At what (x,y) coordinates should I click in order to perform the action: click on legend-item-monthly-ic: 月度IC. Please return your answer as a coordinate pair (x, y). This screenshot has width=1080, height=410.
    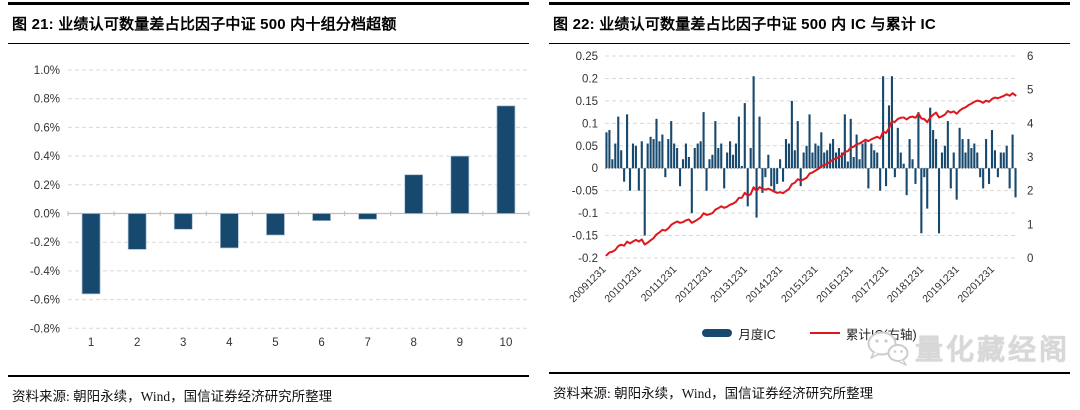
    Looking at the image, I should click on (739, 333).